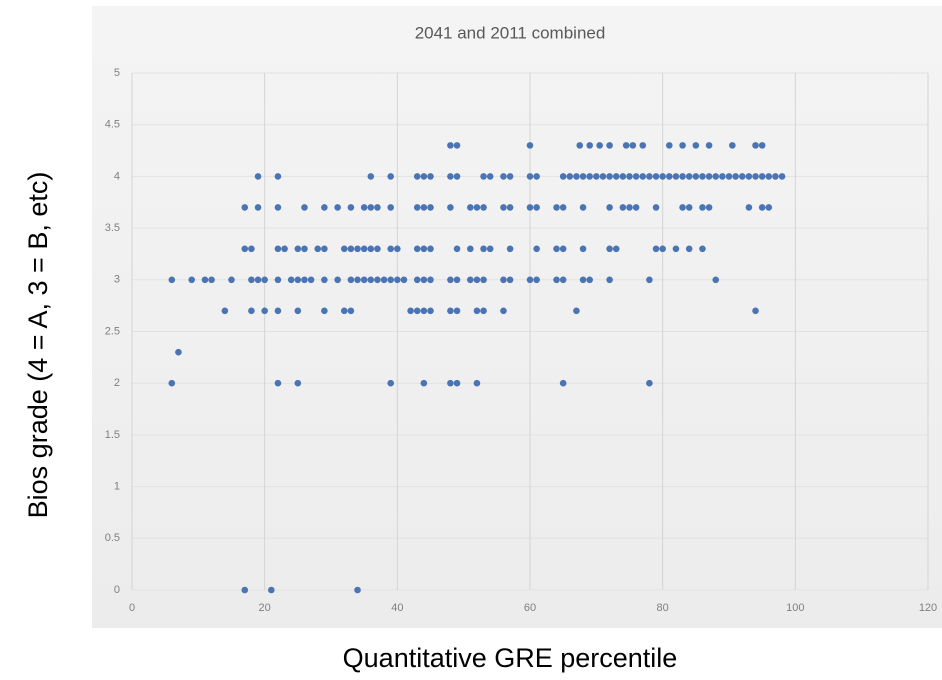 The height and width of the screenshot is (680, 942). What do you see at coordinates (38, 345) in the screenshot?
I see `y-axis-label: Bios grade (4 = A, 3 = B, etc)` at bounding box center [38, 345].